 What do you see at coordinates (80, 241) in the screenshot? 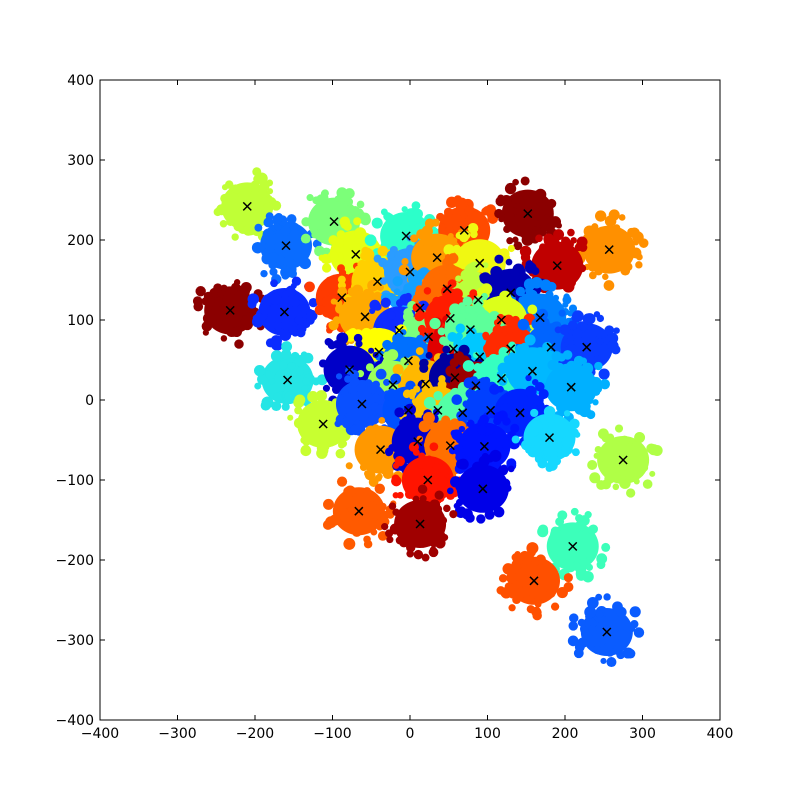
I see `y-tick-label: 200` at bounding box center [80, 241].